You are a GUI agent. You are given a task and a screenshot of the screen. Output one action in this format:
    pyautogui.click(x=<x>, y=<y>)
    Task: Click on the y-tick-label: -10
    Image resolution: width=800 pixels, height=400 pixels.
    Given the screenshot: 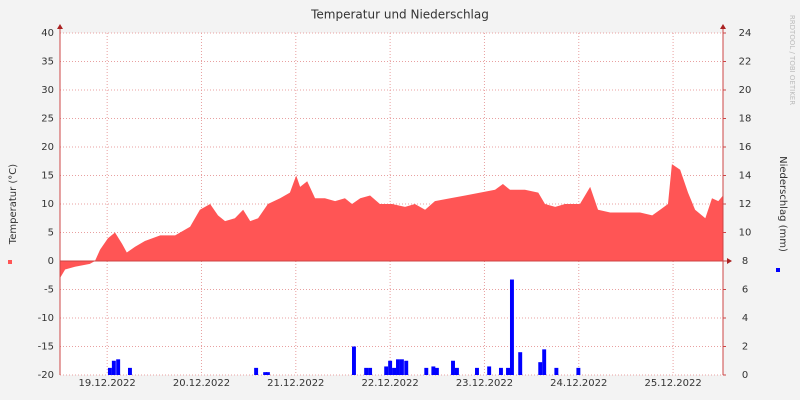 What is the action you would take?
    pyautogui.click(x=46, y=318)
    